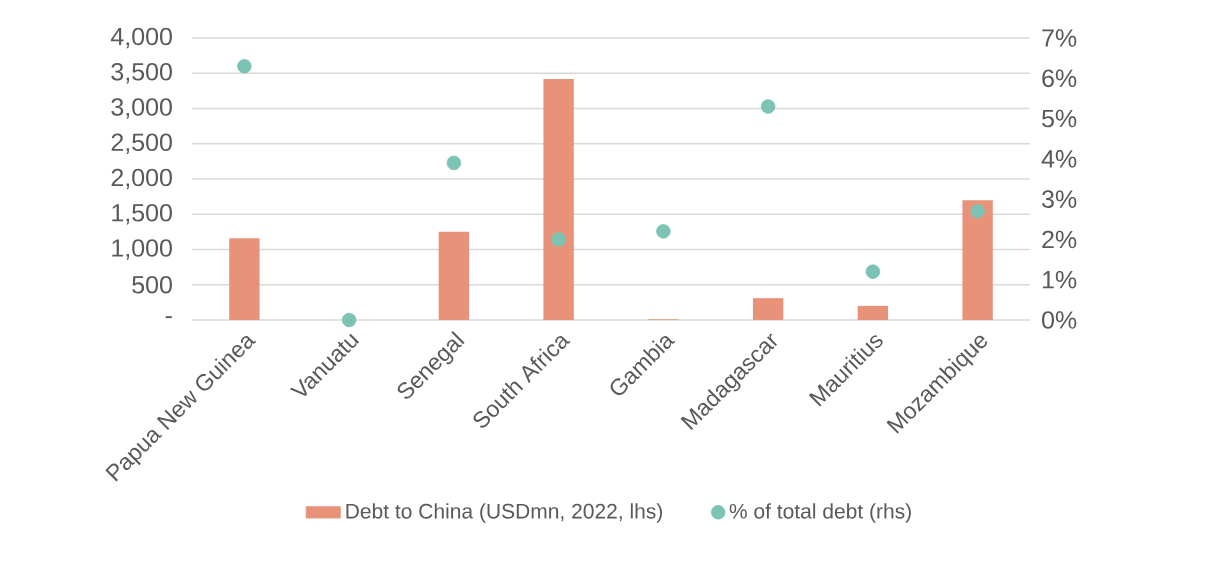 The image size is (1210, 581). Describe the element at coordinates (504, 513) in the screenshot. I see `legend-label: Debt to China (USDmn, 2022, lhs)` at that location.